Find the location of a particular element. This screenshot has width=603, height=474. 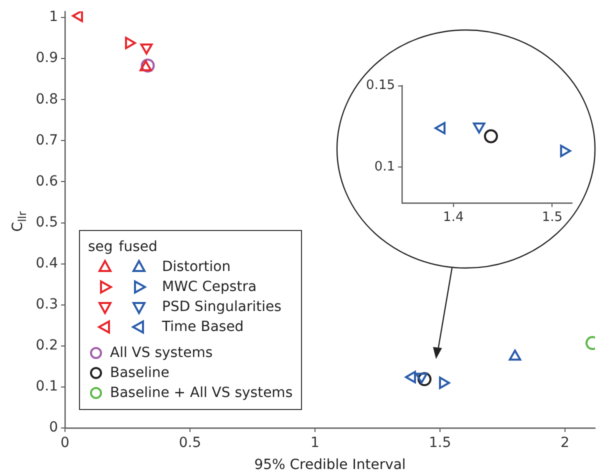

y-tick-label: 0.4 is located at coordinates (47, 263).